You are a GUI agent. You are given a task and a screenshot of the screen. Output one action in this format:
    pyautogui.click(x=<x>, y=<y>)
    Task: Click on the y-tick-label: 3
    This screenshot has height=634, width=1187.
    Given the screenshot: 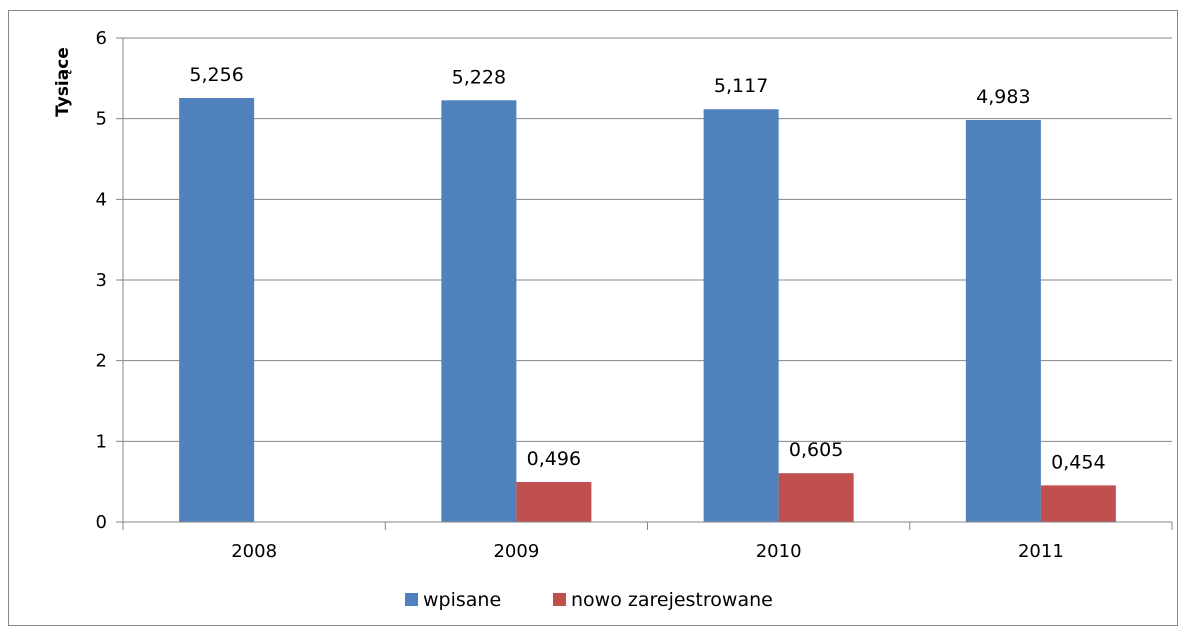 What is the action you would take?
    pyautogui.click(x=101, y=280)
    